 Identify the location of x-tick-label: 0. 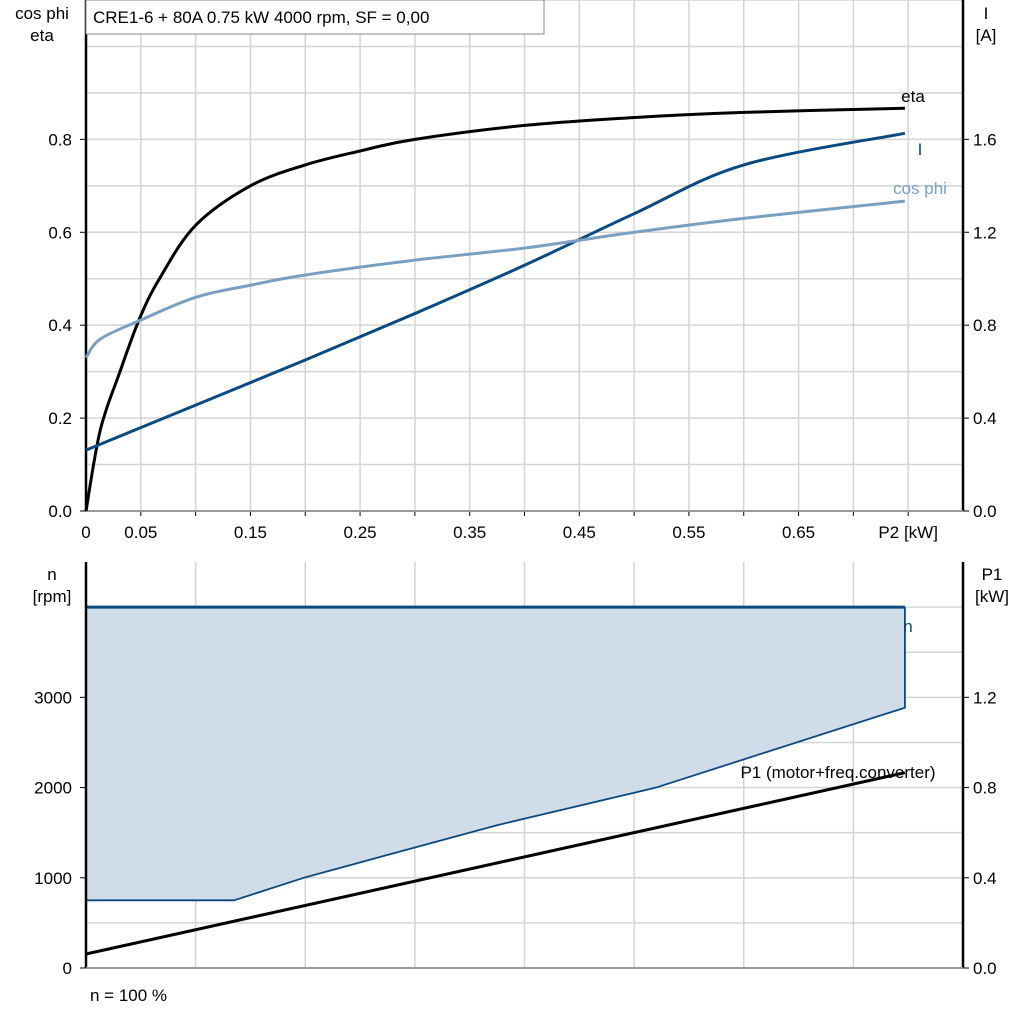
(85, 532).